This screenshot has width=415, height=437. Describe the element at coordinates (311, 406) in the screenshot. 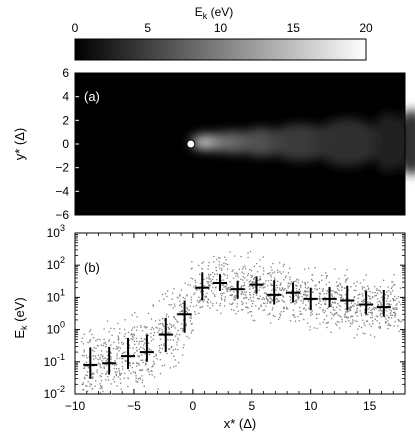

I see `x-tick-label: 10` at that location.